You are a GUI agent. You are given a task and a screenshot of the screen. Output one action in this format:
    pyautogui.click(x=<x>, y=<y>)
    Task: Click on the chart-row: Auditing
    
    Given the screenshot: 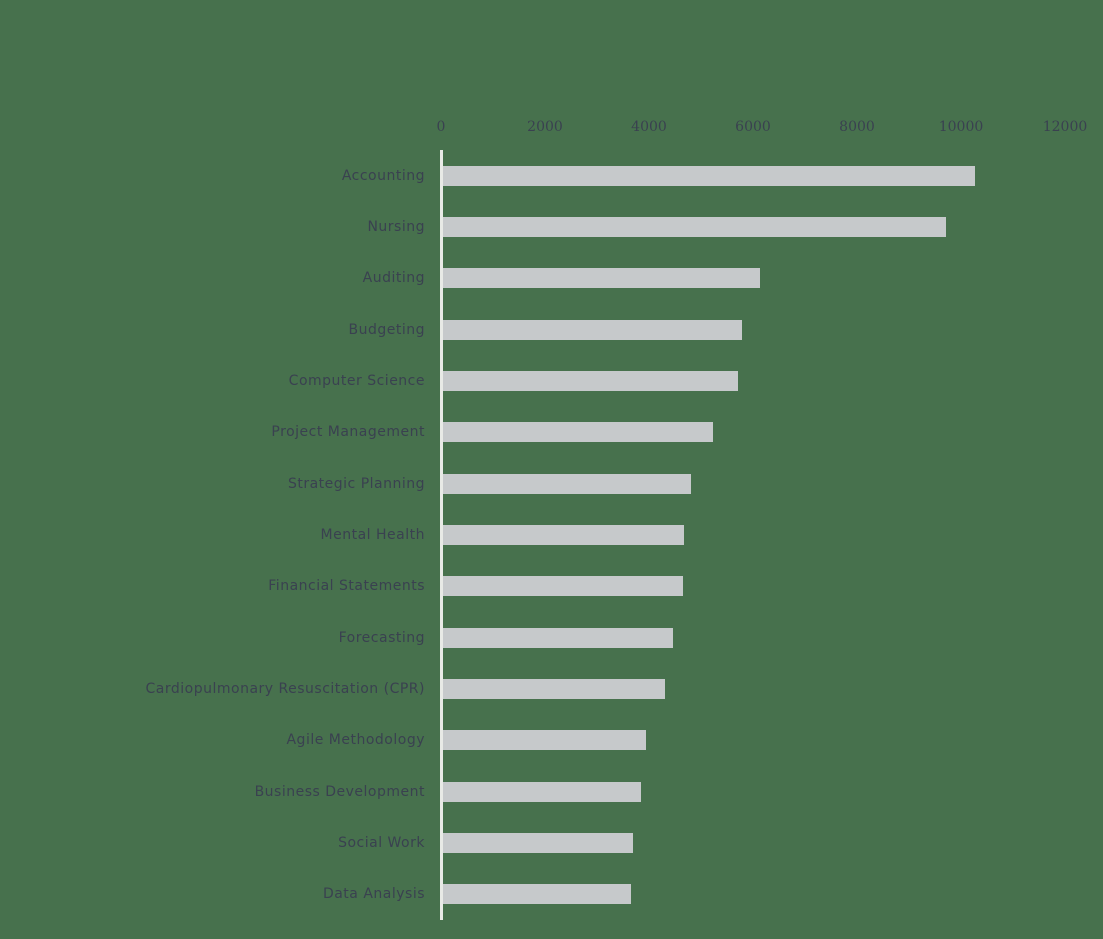 What is the action you would take?
    pyautogui.click(x=551, y=278)
    